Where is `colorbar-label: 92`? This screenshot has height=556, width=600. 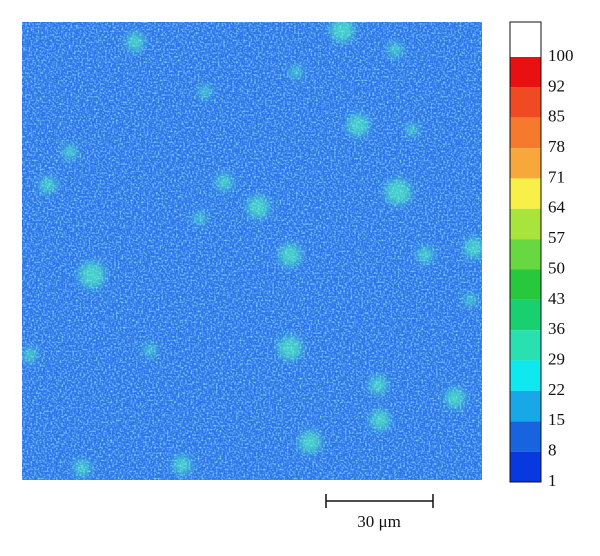
colorbar-label: 92 is located at coordinates (556, 85).